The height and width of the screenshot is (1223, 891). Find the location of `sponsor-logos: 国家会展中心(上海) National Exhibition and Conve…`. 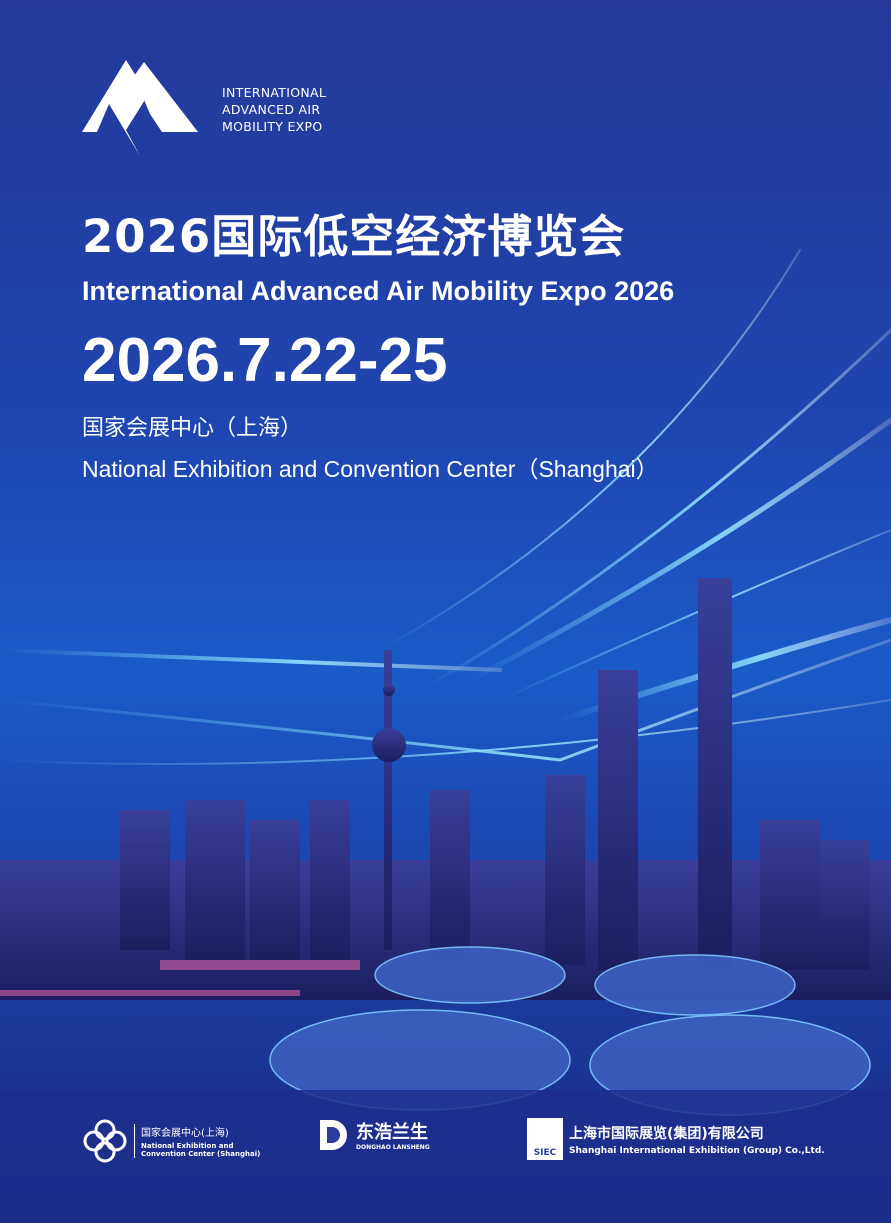

sponsor-logos: 国家会展中心(上海) National Exhibition and Conve… is located at coordinates (445, 1143).